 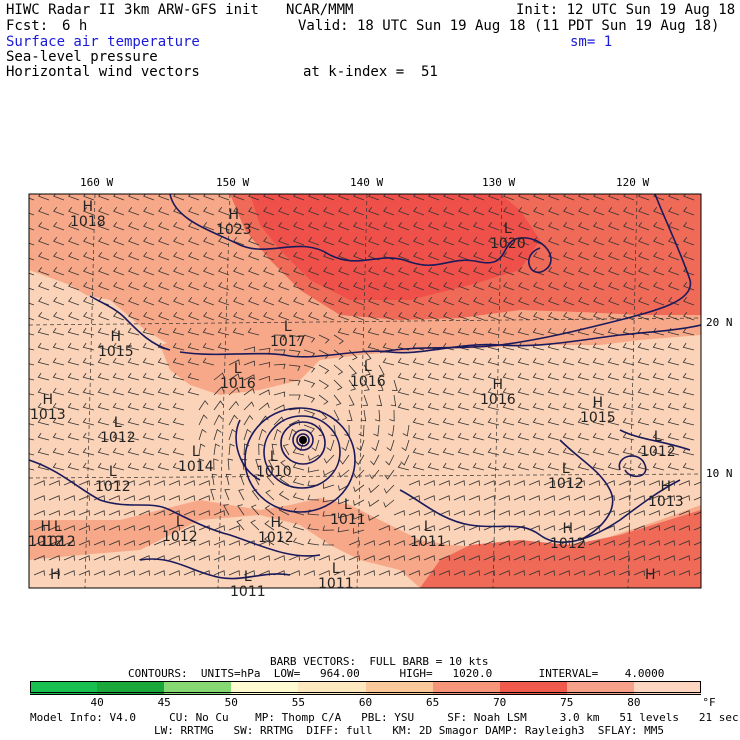 I want to click on meridian-line, so click(x=632, y=391).